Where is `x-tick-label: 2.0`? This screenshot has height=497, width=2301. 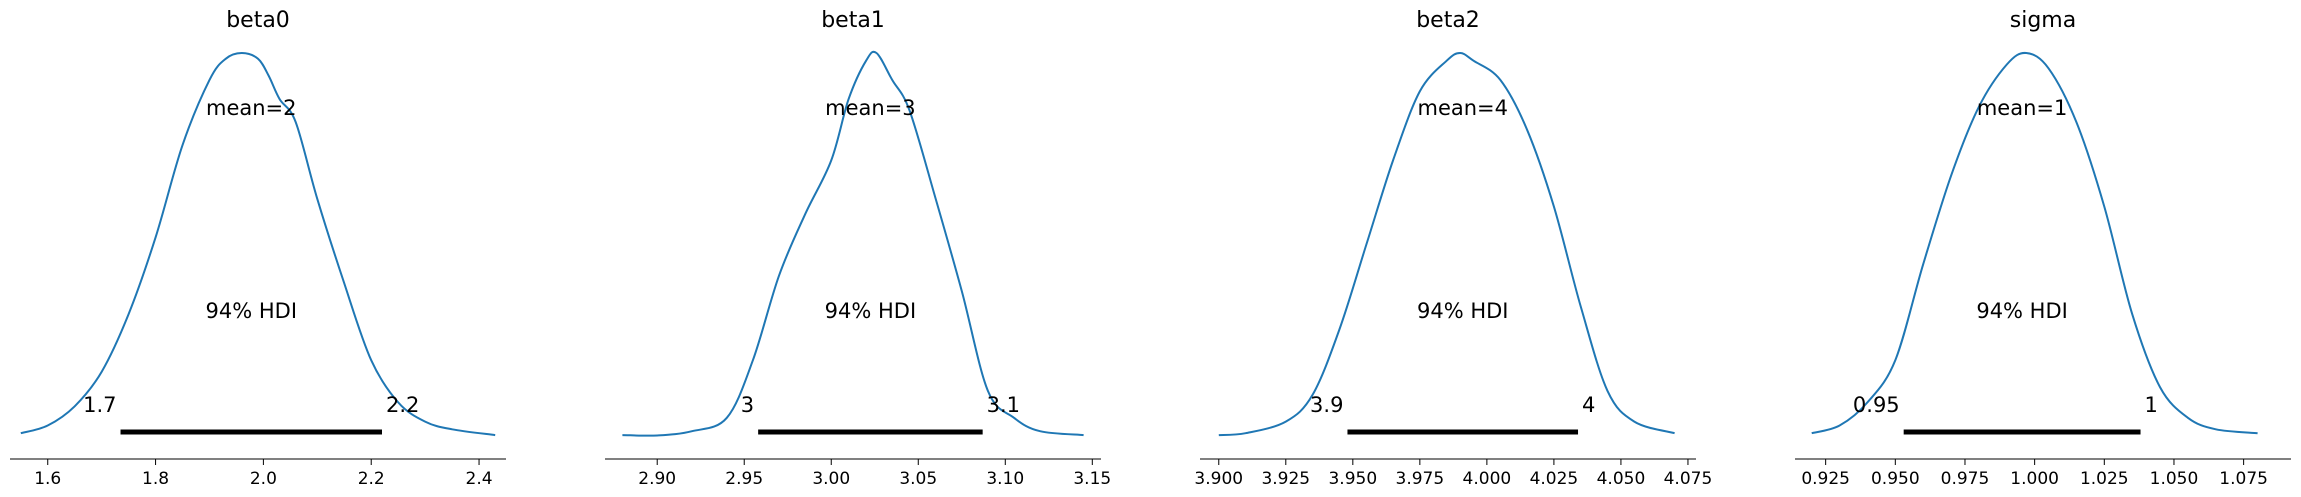 x-tick-label: 2.0 is located at coordinates (263, 479).